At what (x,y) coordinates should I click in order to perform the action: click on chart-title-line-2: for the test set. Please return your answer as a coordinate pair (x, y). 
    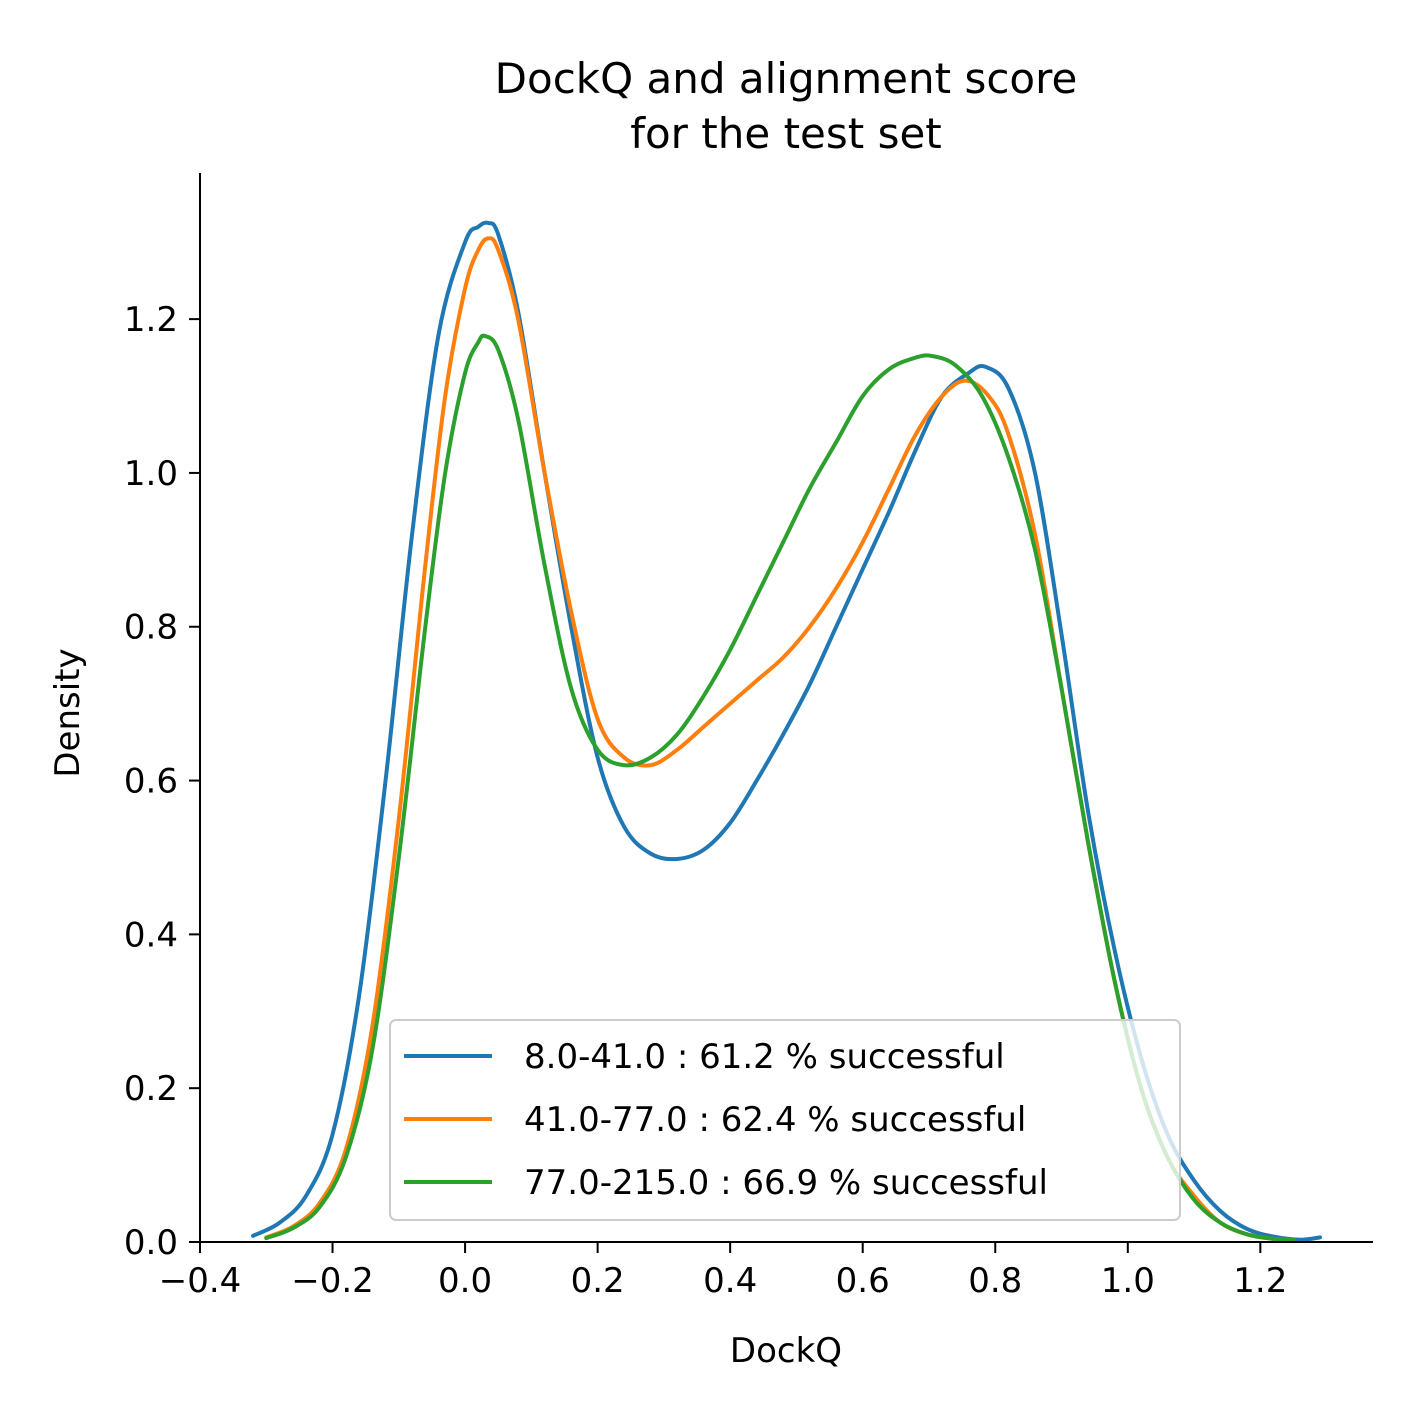
    Looking at the image, I should click on (786, 133).